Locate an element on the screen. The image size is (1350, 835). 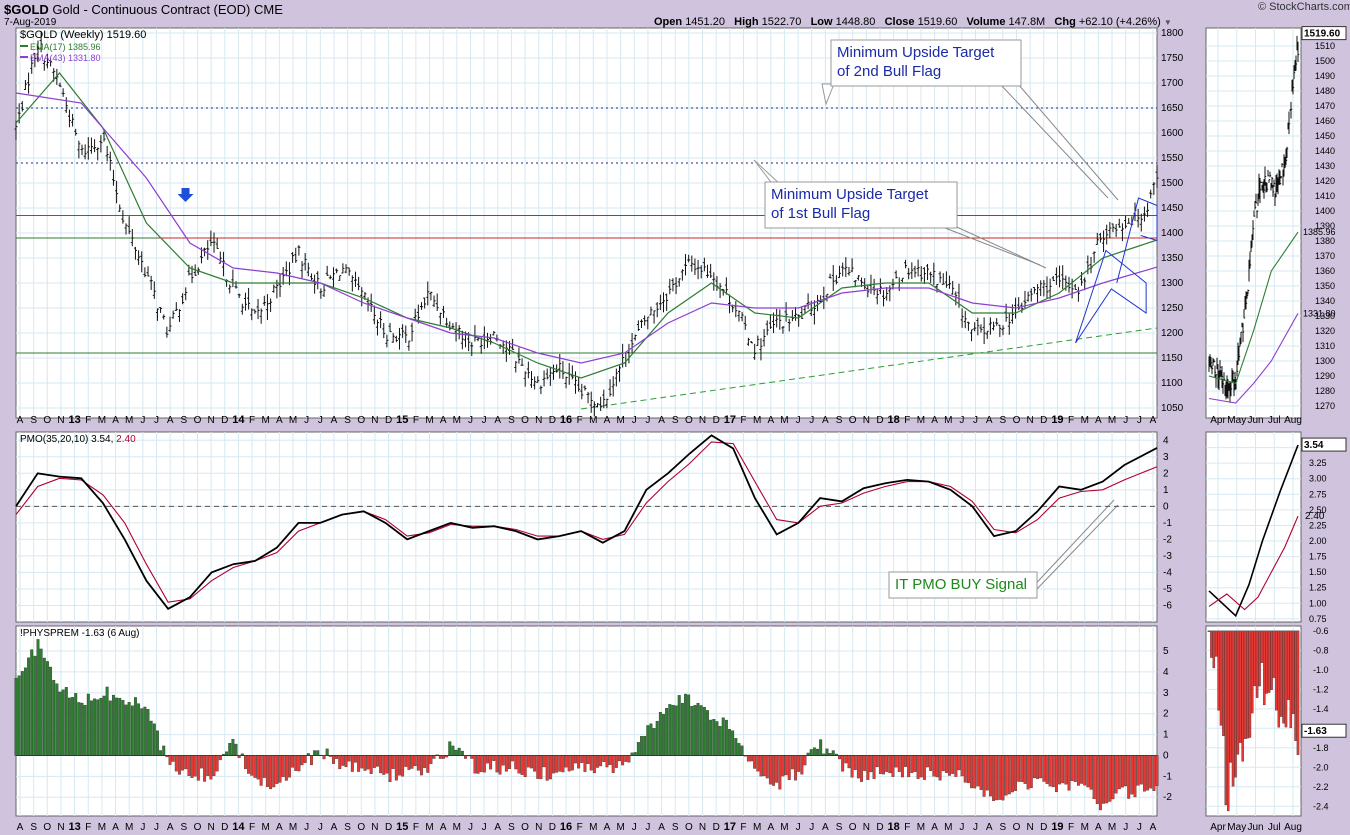
pmo-tick-label: 3 is located at coordinates (1166, 457).